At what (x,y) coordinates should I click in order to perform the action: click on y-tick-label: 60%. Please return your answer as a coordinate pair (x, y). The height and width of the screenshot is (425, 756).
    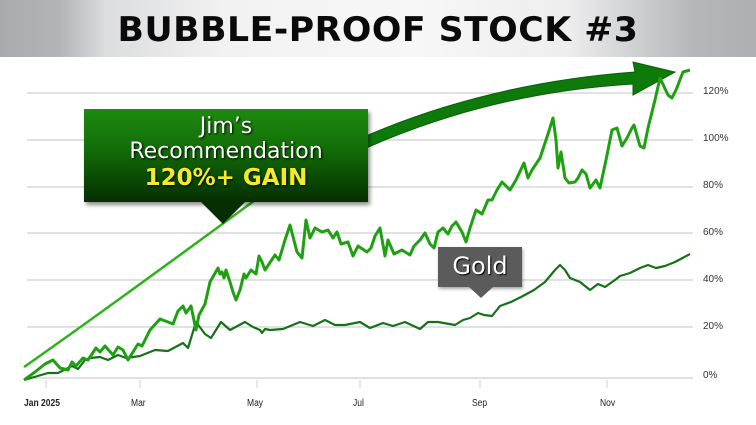
    Looking at the image, I should click on (713, 232).